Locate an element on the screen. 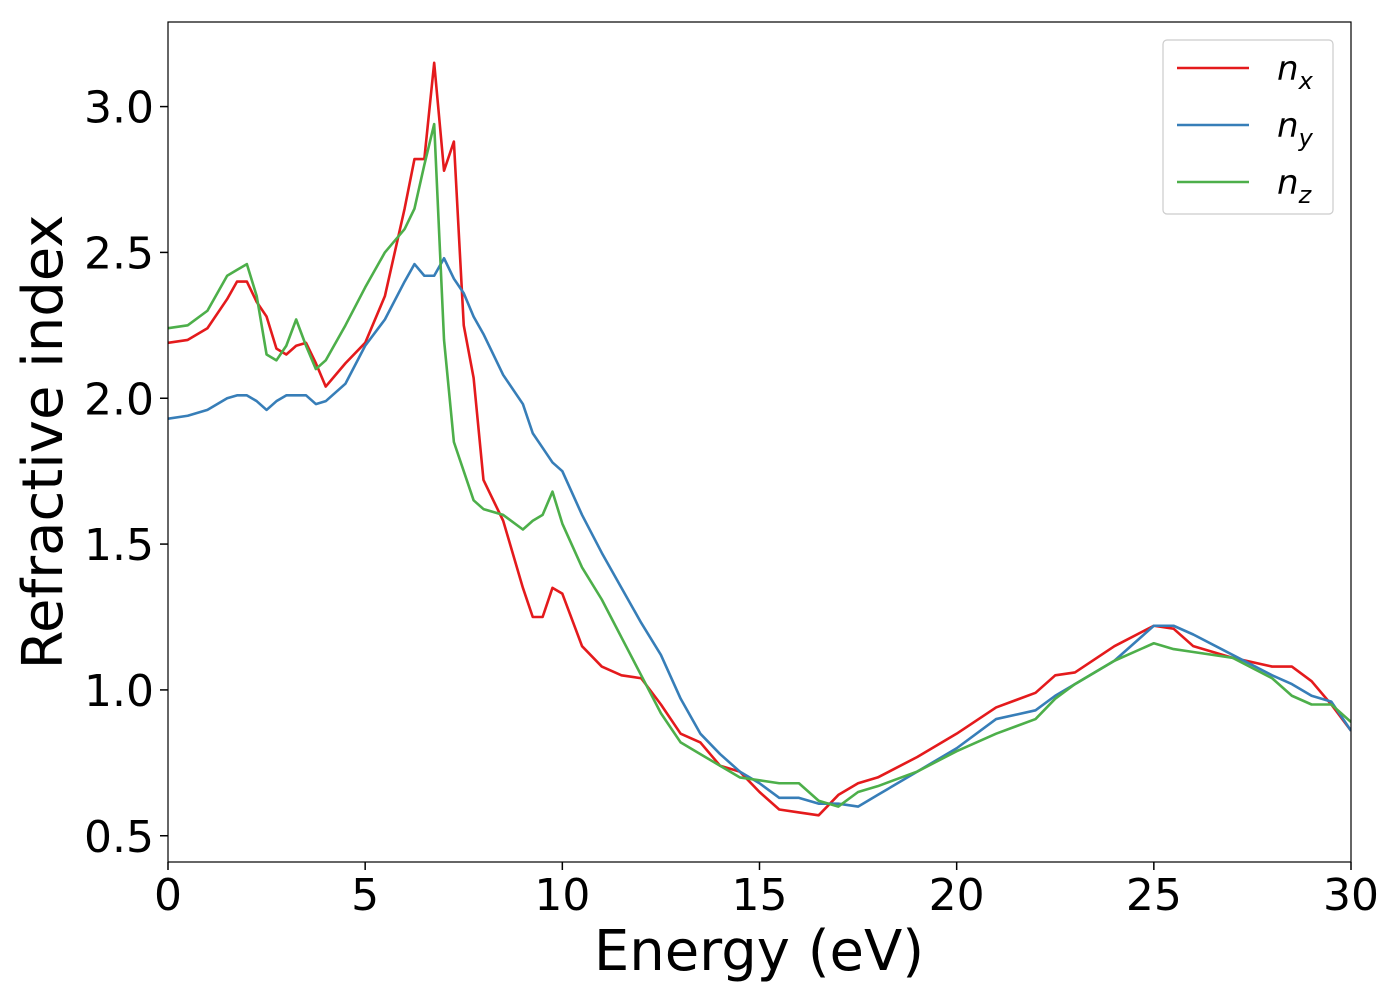 This screenshot has width=1400, height=1000. x-tick-label: 25 is located at coordinates (1154, 895).